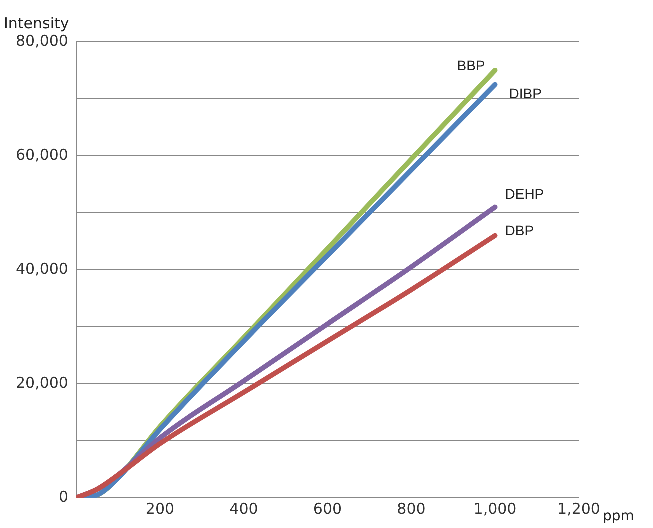  What do you see at coordinates (524, 194) in the screenshot?
I see `series-label: DEHP` at bounding box center [524, 194].